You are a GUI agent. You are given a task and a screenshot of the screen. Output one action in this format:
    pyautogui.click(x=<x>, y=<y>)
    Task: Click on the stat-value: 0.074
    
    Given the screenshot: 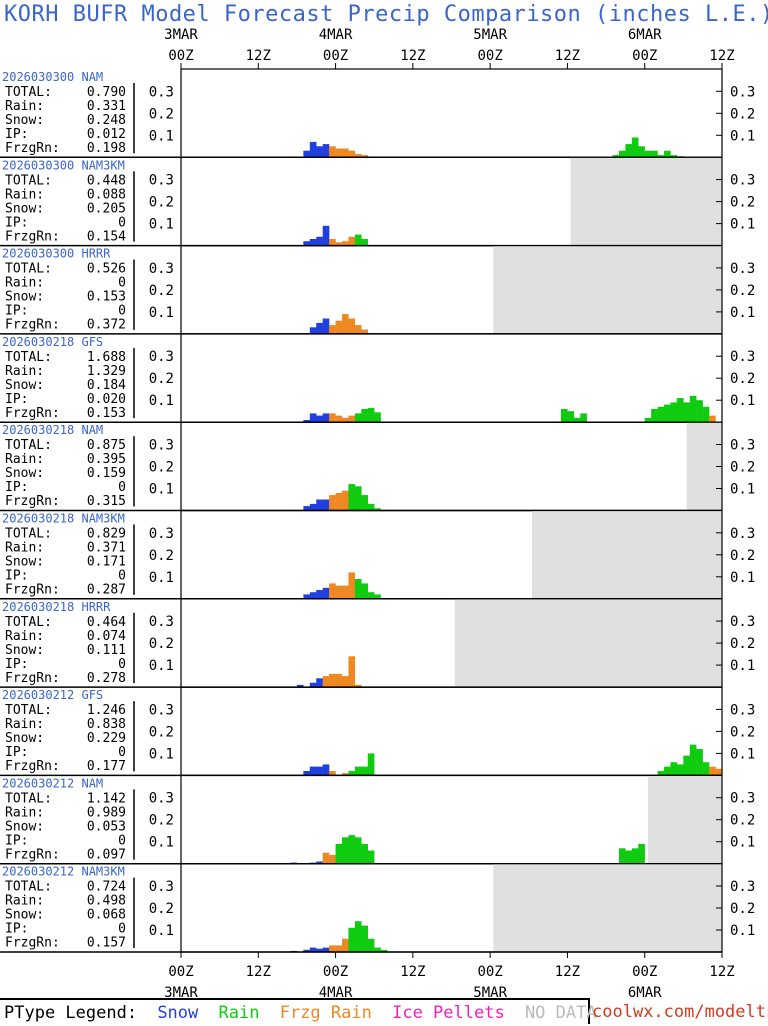 What is the action you would take?
    pyautogui.click(x=106, y=636)
    